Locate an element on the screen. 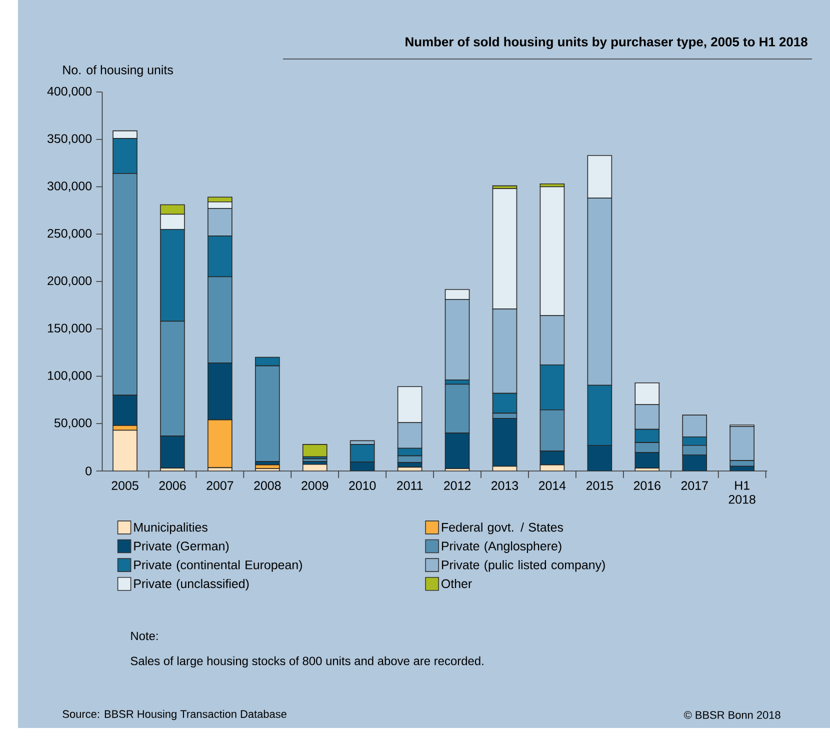  x-tick-label: 2017 is located at coordinates (694, 485).